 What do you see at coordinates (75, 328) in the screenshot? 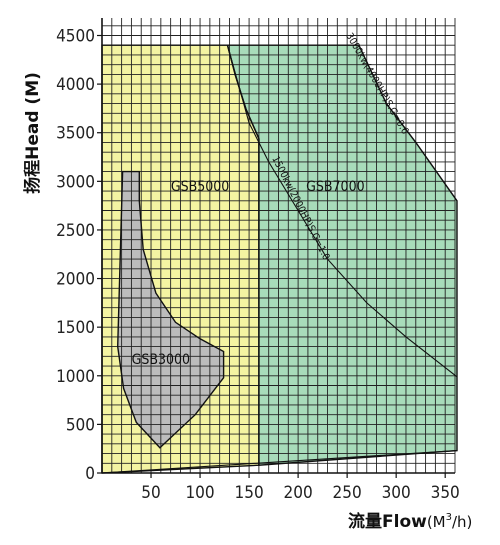
I see `y-tick-label: 1500` at bounding box center [75, 328].